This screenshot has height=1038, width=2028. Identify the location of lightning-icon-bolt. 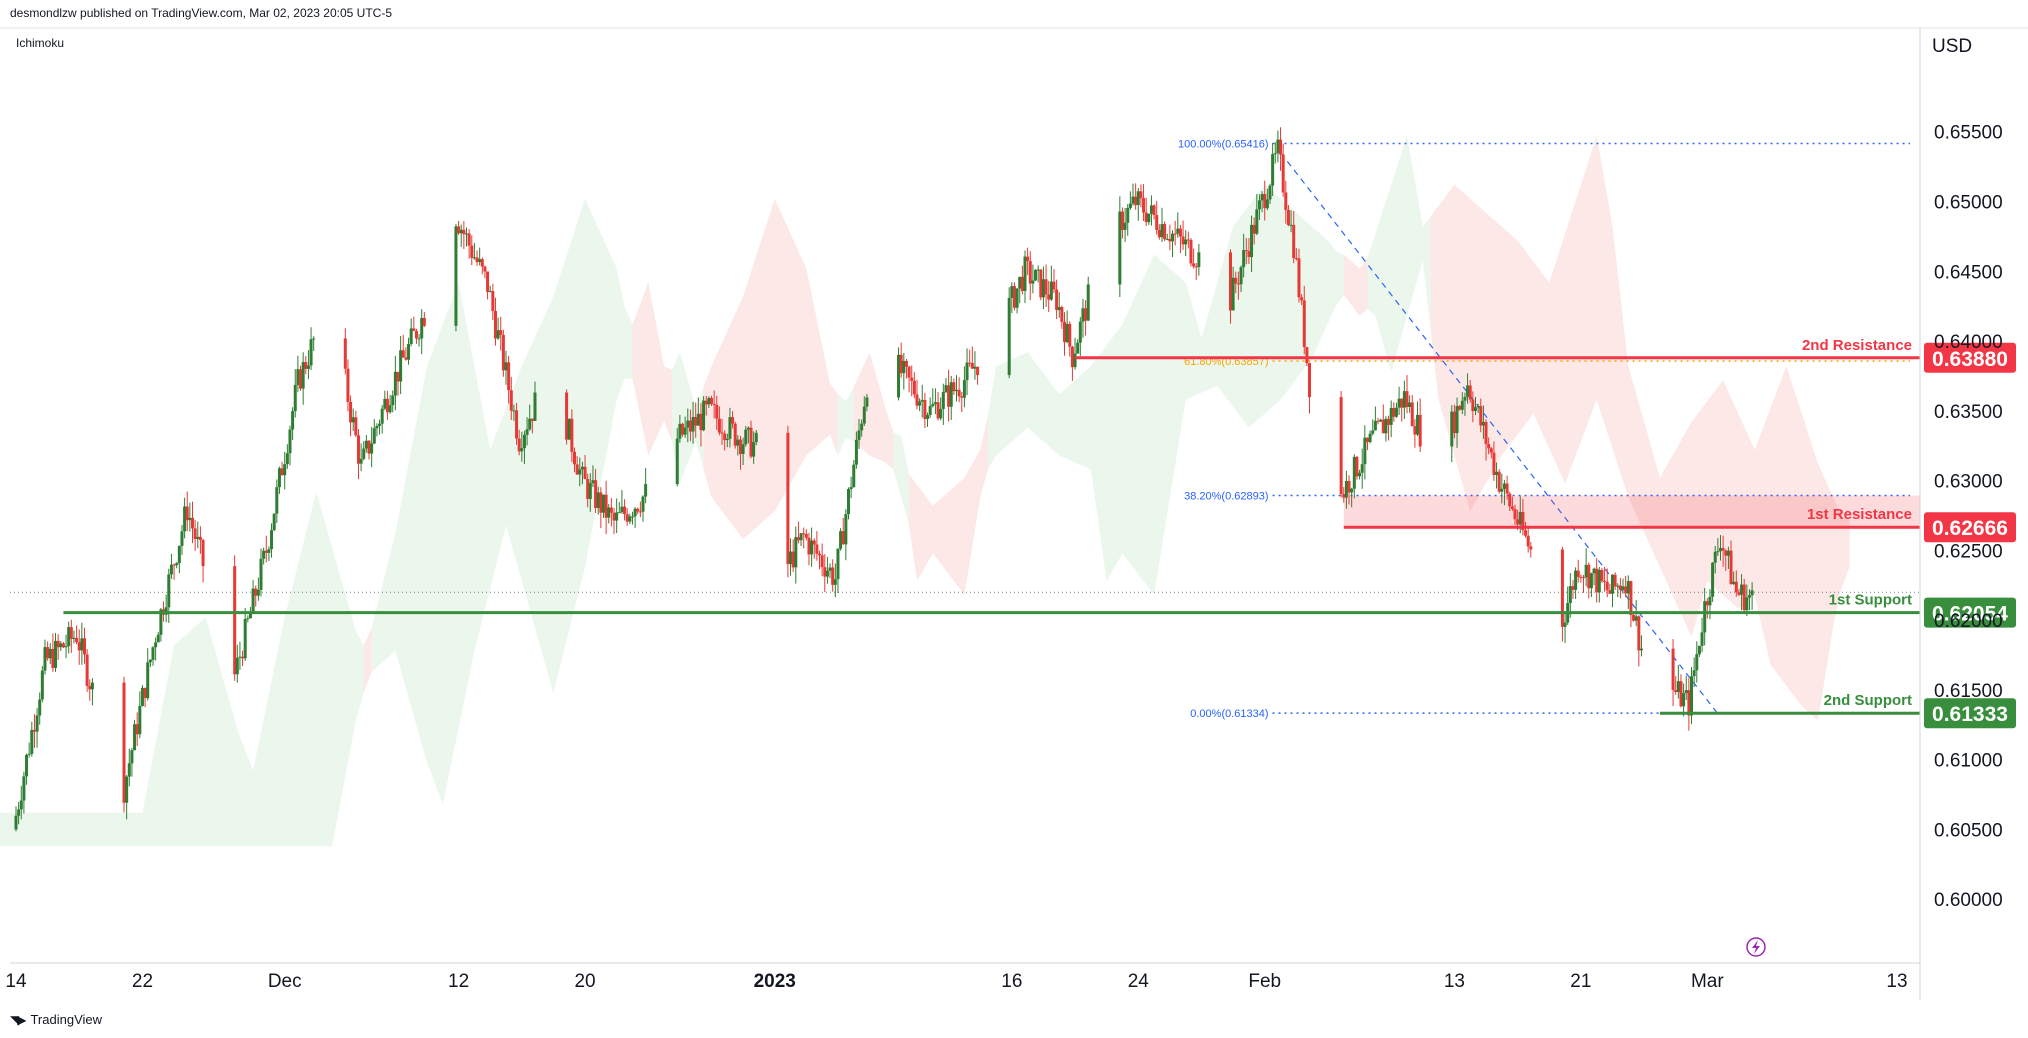
(1756, 947).